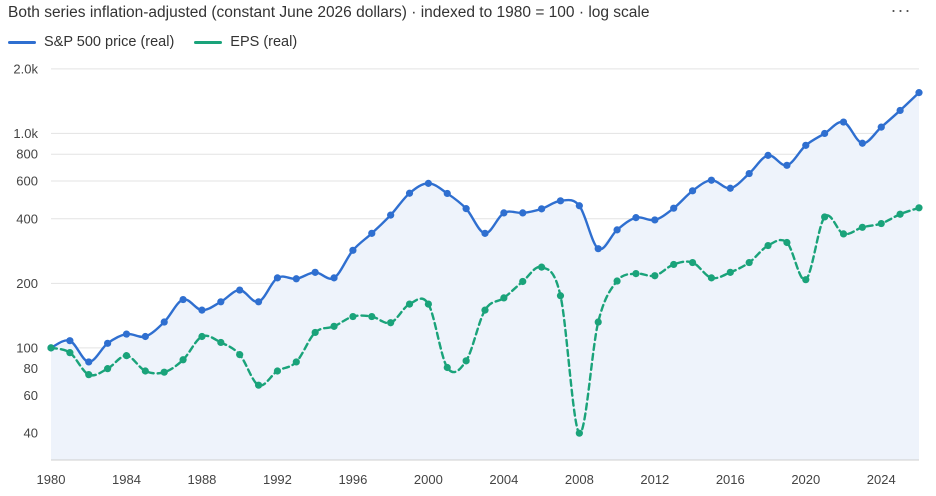 The height and width of the screenshot is (496, 936). I want to click on data-point-0-1995, so click(334, 278).